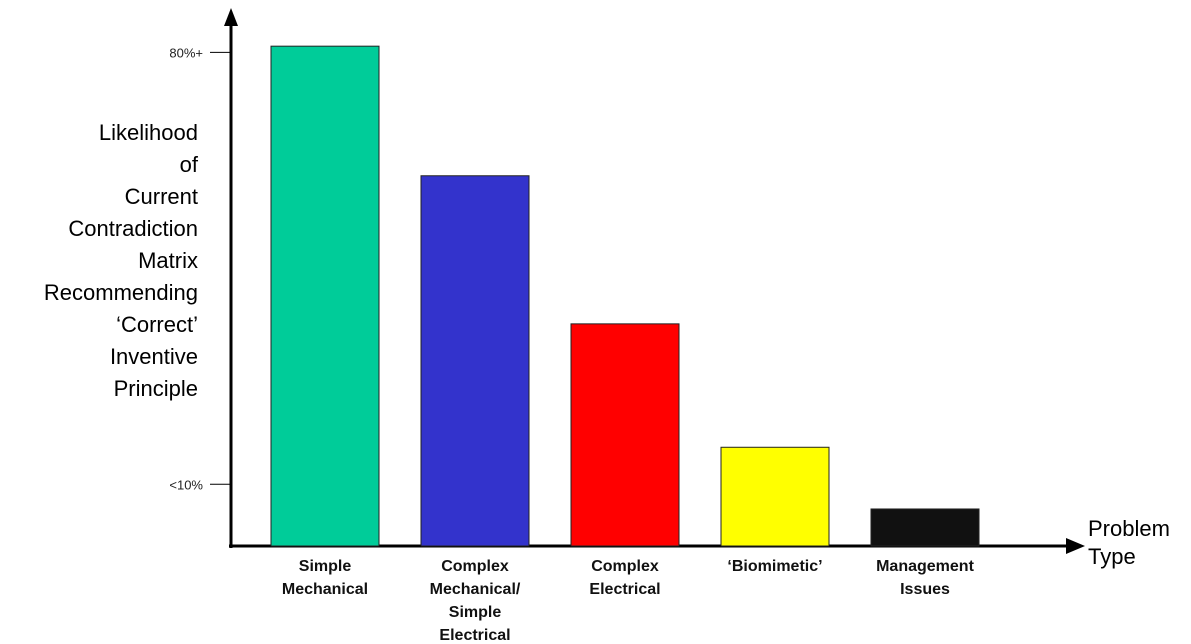 The width and height of the screenshot is (1191, 644). What do you see at coordinates (157, 324) in the screenshot?
I see `y-axis-label-line: ‘Correct’` at bounding box center [157, 324].